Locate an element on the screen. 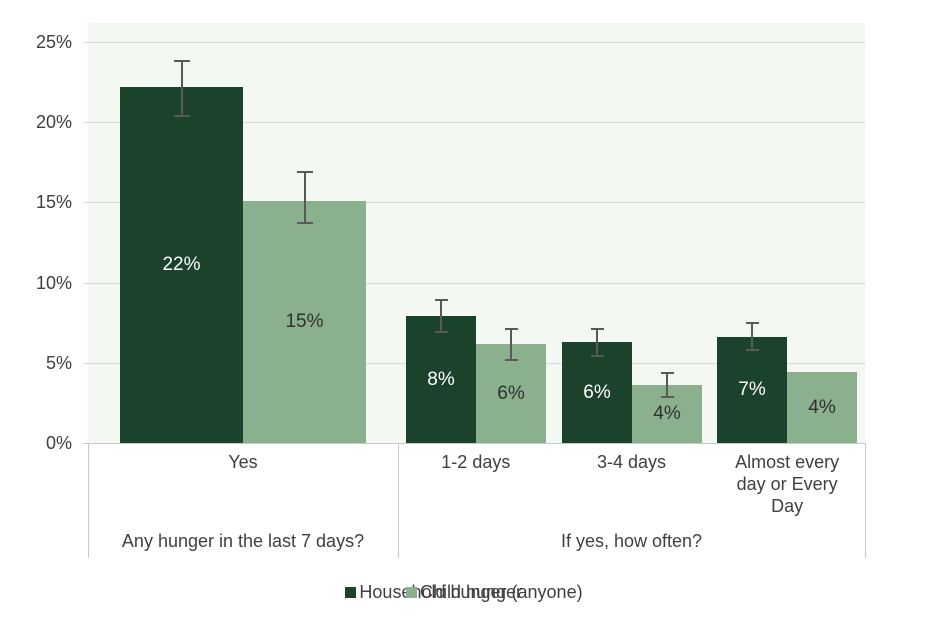 Image resolution: width=928 pixels, height=626 pixels. y-tick-label: 20% is located at coordinates (53, 122).